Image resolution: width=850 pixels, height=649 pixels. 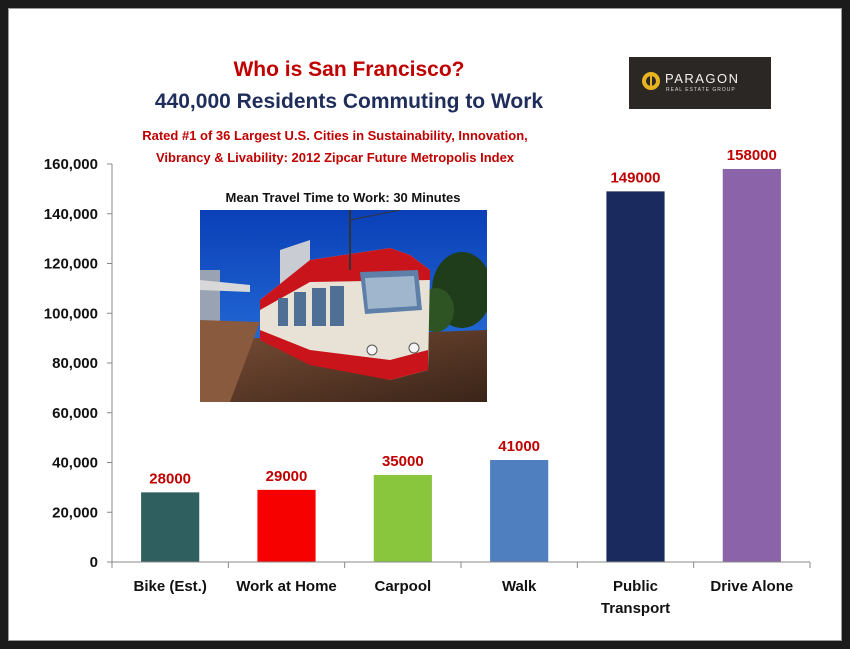 I want to click on y-tick-label: 20,000, so click(x=75, y=512).